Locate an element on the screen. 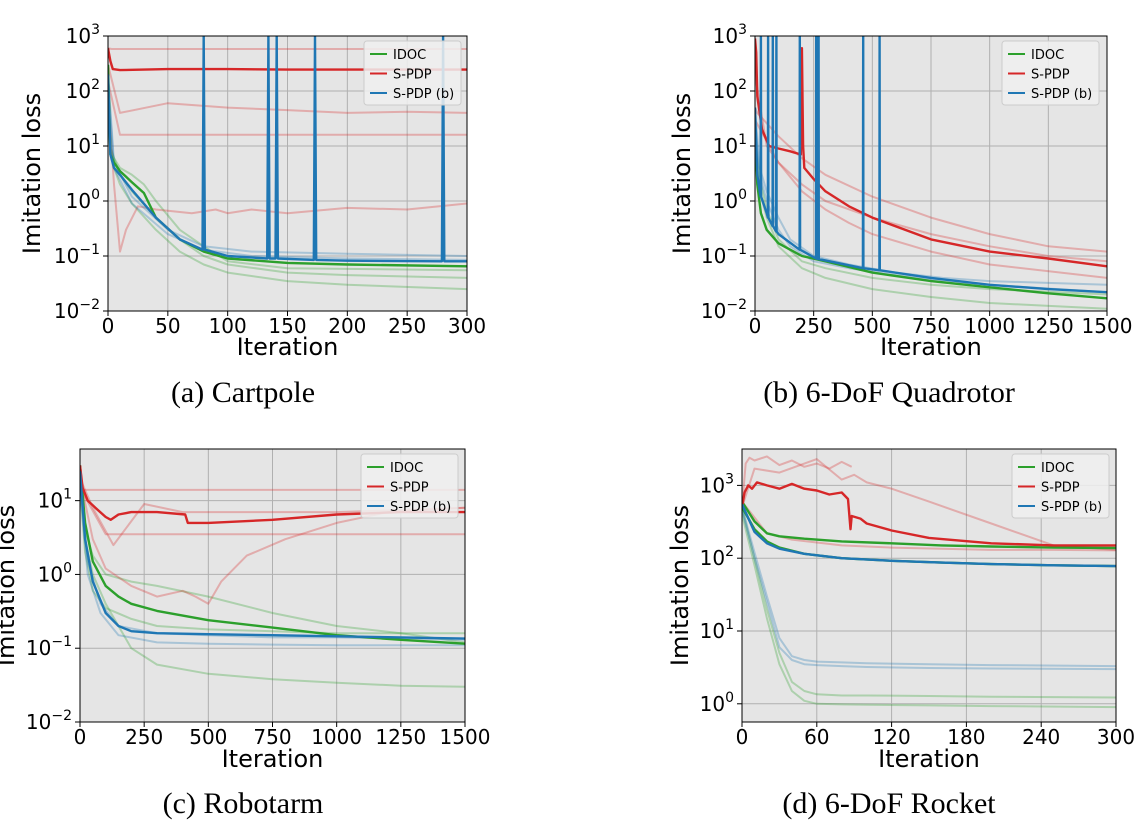  x-tick-label: 240 is located at coordinates (1041, 737).